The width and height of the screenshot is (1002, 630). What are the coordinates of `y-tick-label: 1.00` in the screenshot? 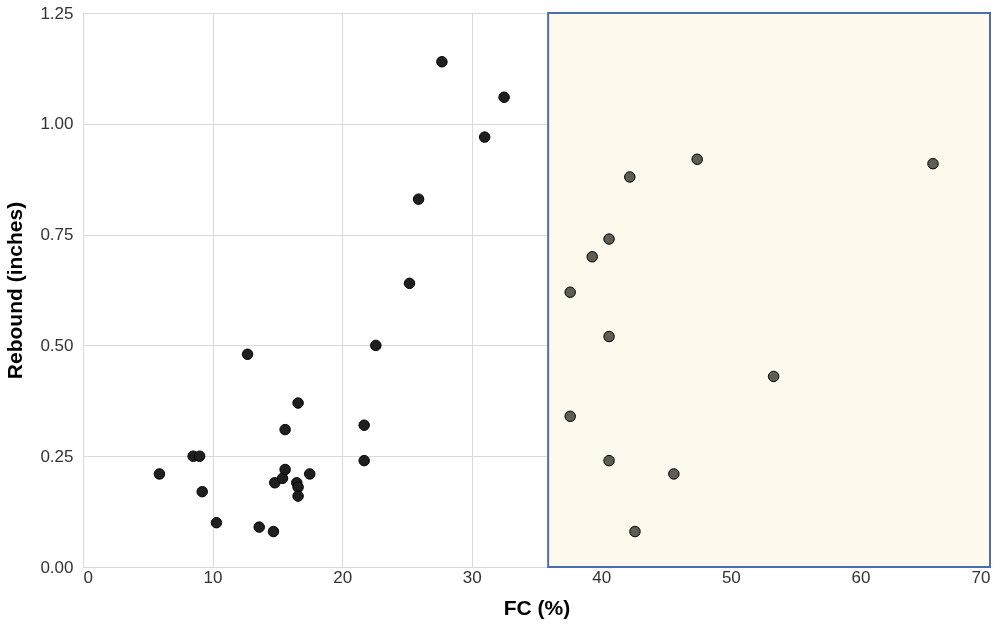 It's located at (57, 124).